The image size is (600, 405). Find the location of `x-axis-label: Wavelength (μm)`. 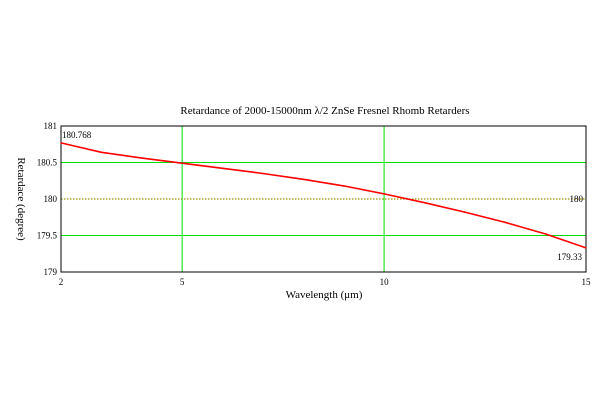

x-axis-label: Wavelength (μm) is located at coordinates (324, 295).